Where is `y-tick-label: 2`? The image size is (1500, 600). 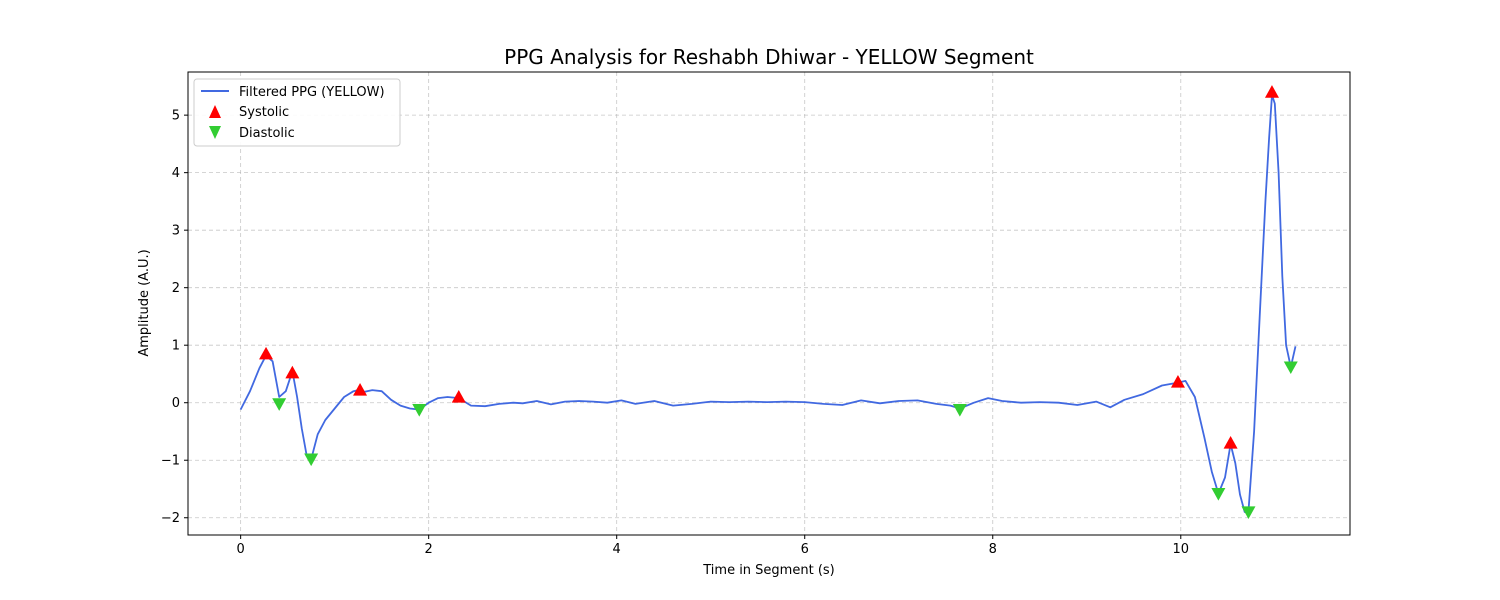 y-tick-label: 2 is located at coordinates (176, 288).